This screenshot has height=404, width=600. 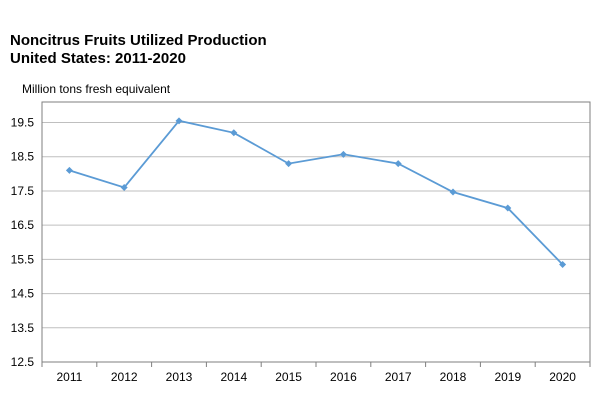 What do you see at coordinates (507, 377) in the screenshot?
I see `x-tick-label: 2019` at bounding box center [507, 377].